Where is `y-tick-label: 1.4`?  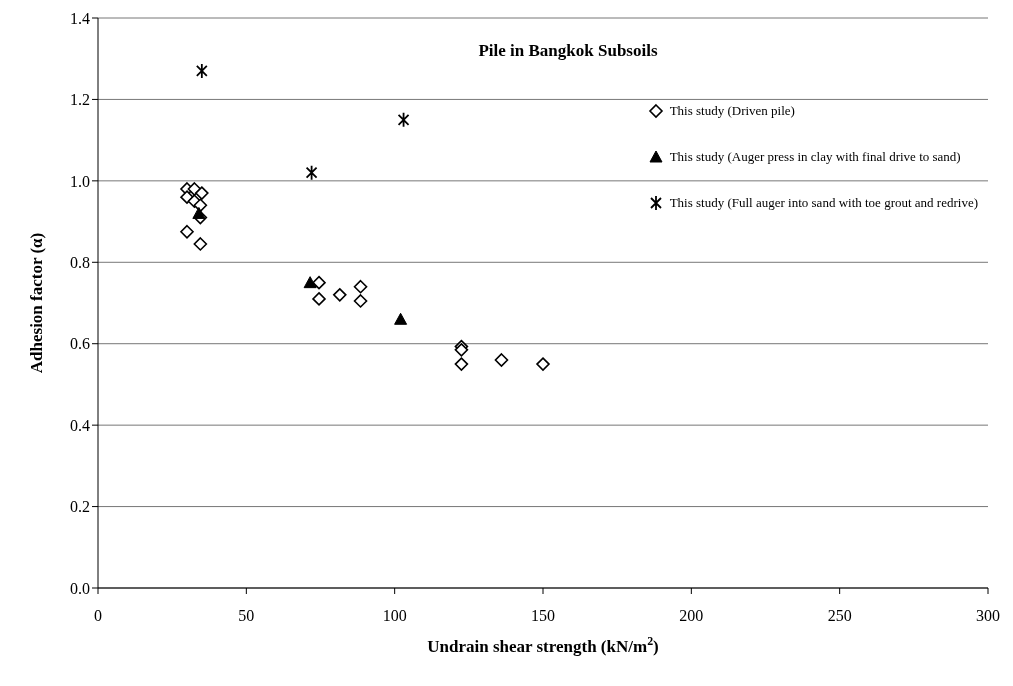
y-tick-label: 1.4 is located at coordinates (80, 18).